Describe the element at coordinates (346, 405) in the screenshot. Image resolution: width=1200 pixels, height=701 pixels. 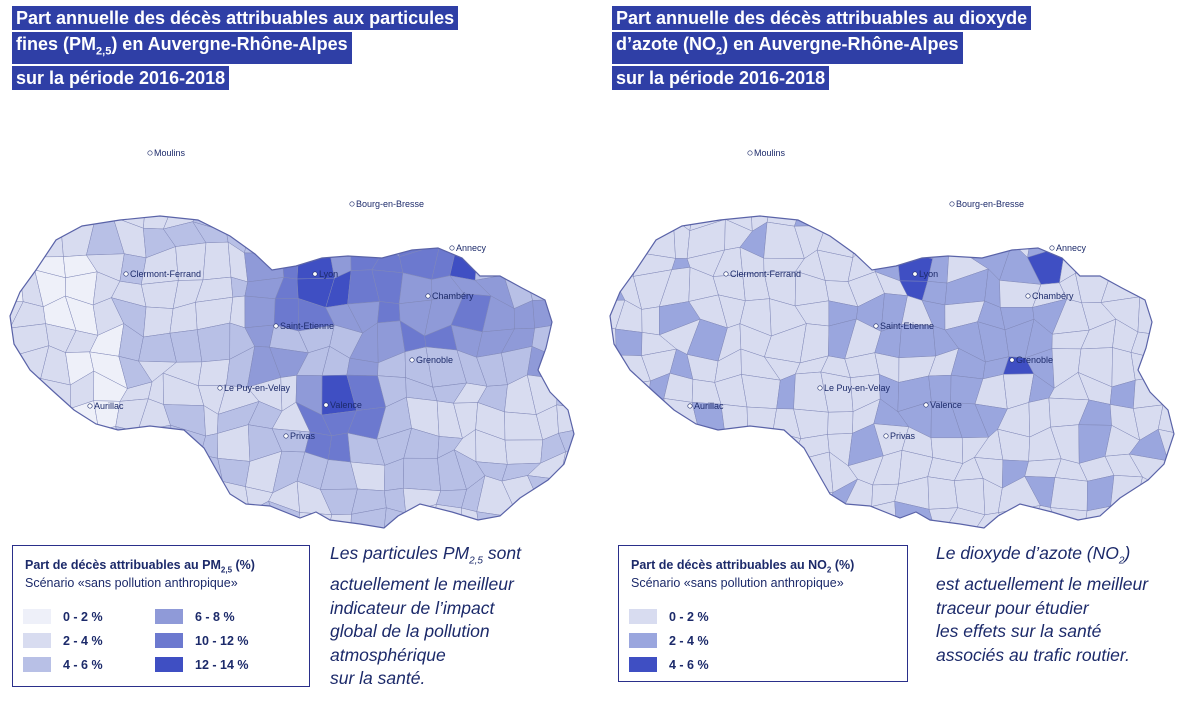
I see `city-label: Valence` at that location.